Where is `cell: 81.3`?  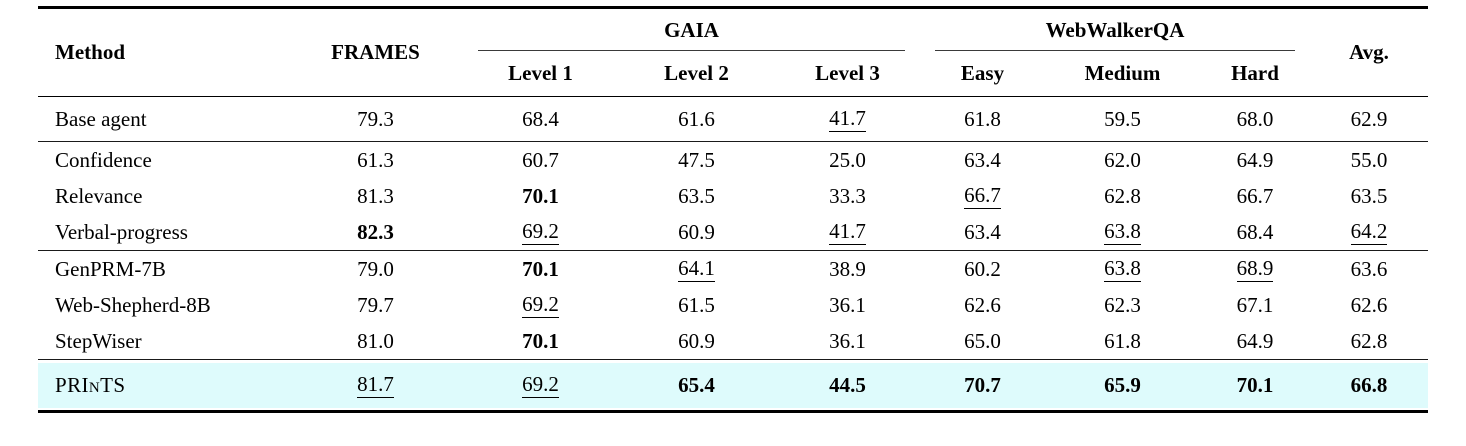
cell: 81.3 is located at coordinates (375, 195).